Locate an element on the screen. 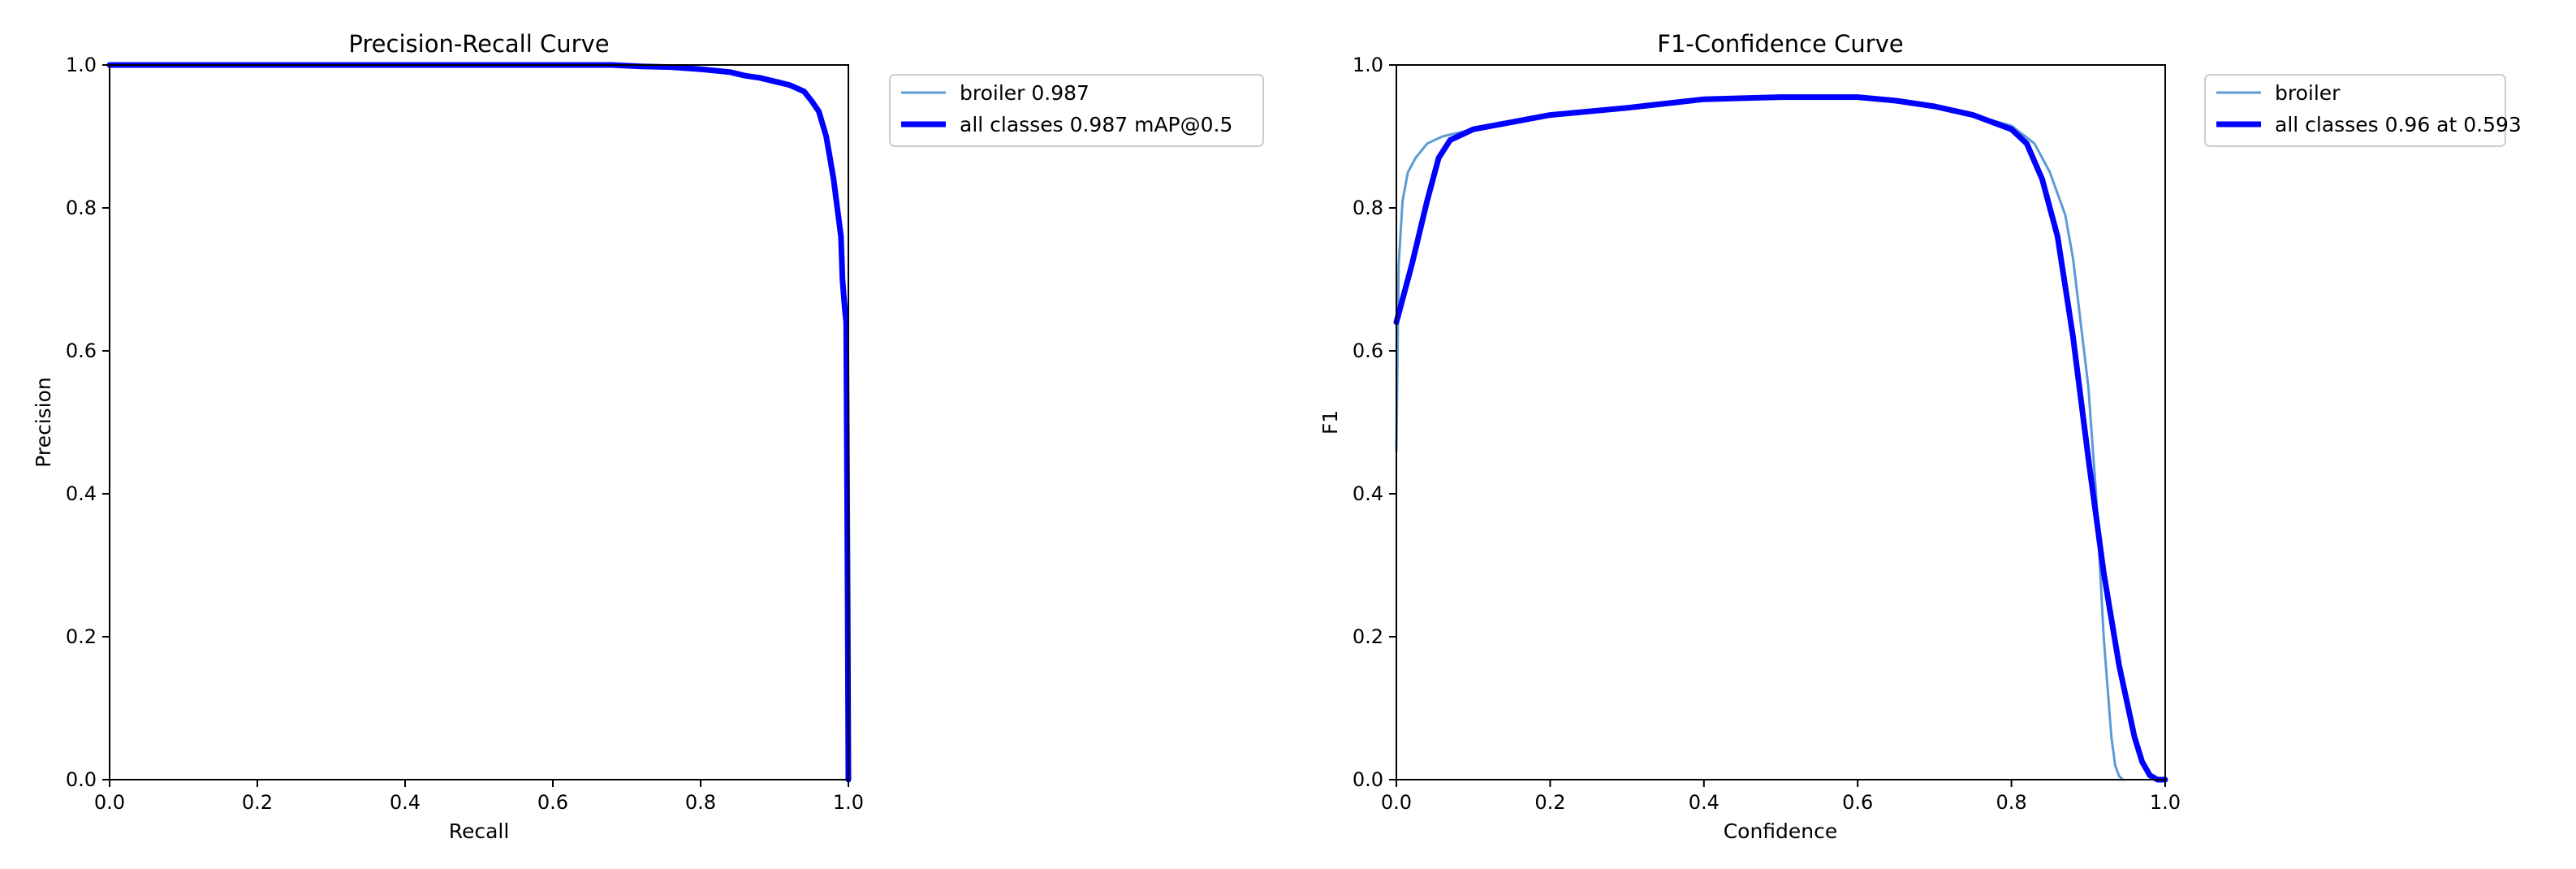 This screenshot has width=2576, height=869. x-axis-label: Confidence is located at coordinates (1781, 831).